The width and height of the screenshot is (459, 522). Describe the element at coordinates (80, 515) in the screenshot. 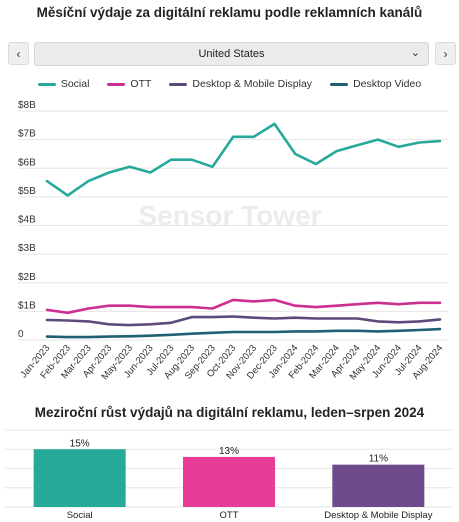

I see `bar-category-label: Social` at that location.